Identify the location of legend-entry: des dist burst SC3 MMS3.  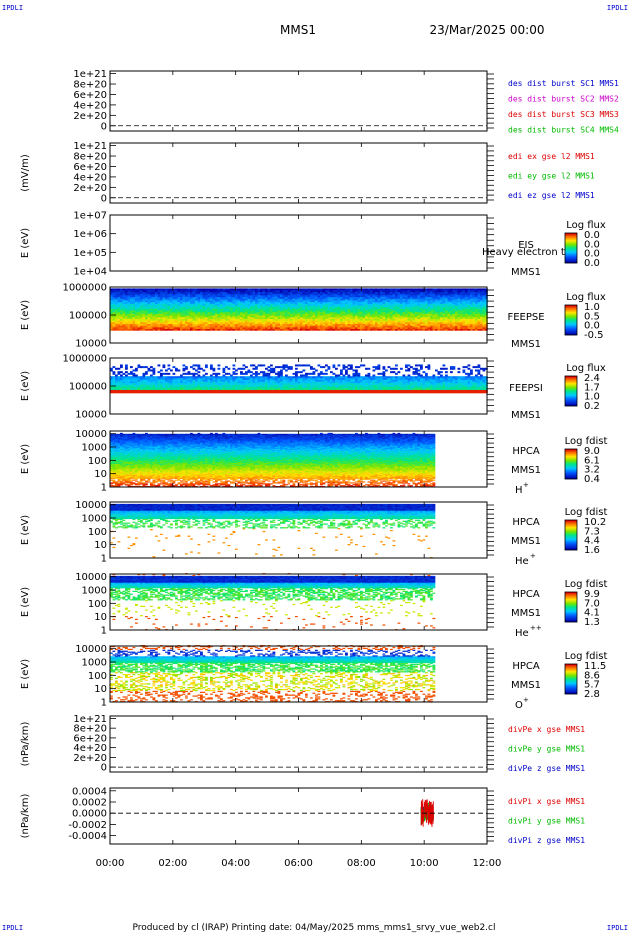
(563, 114).